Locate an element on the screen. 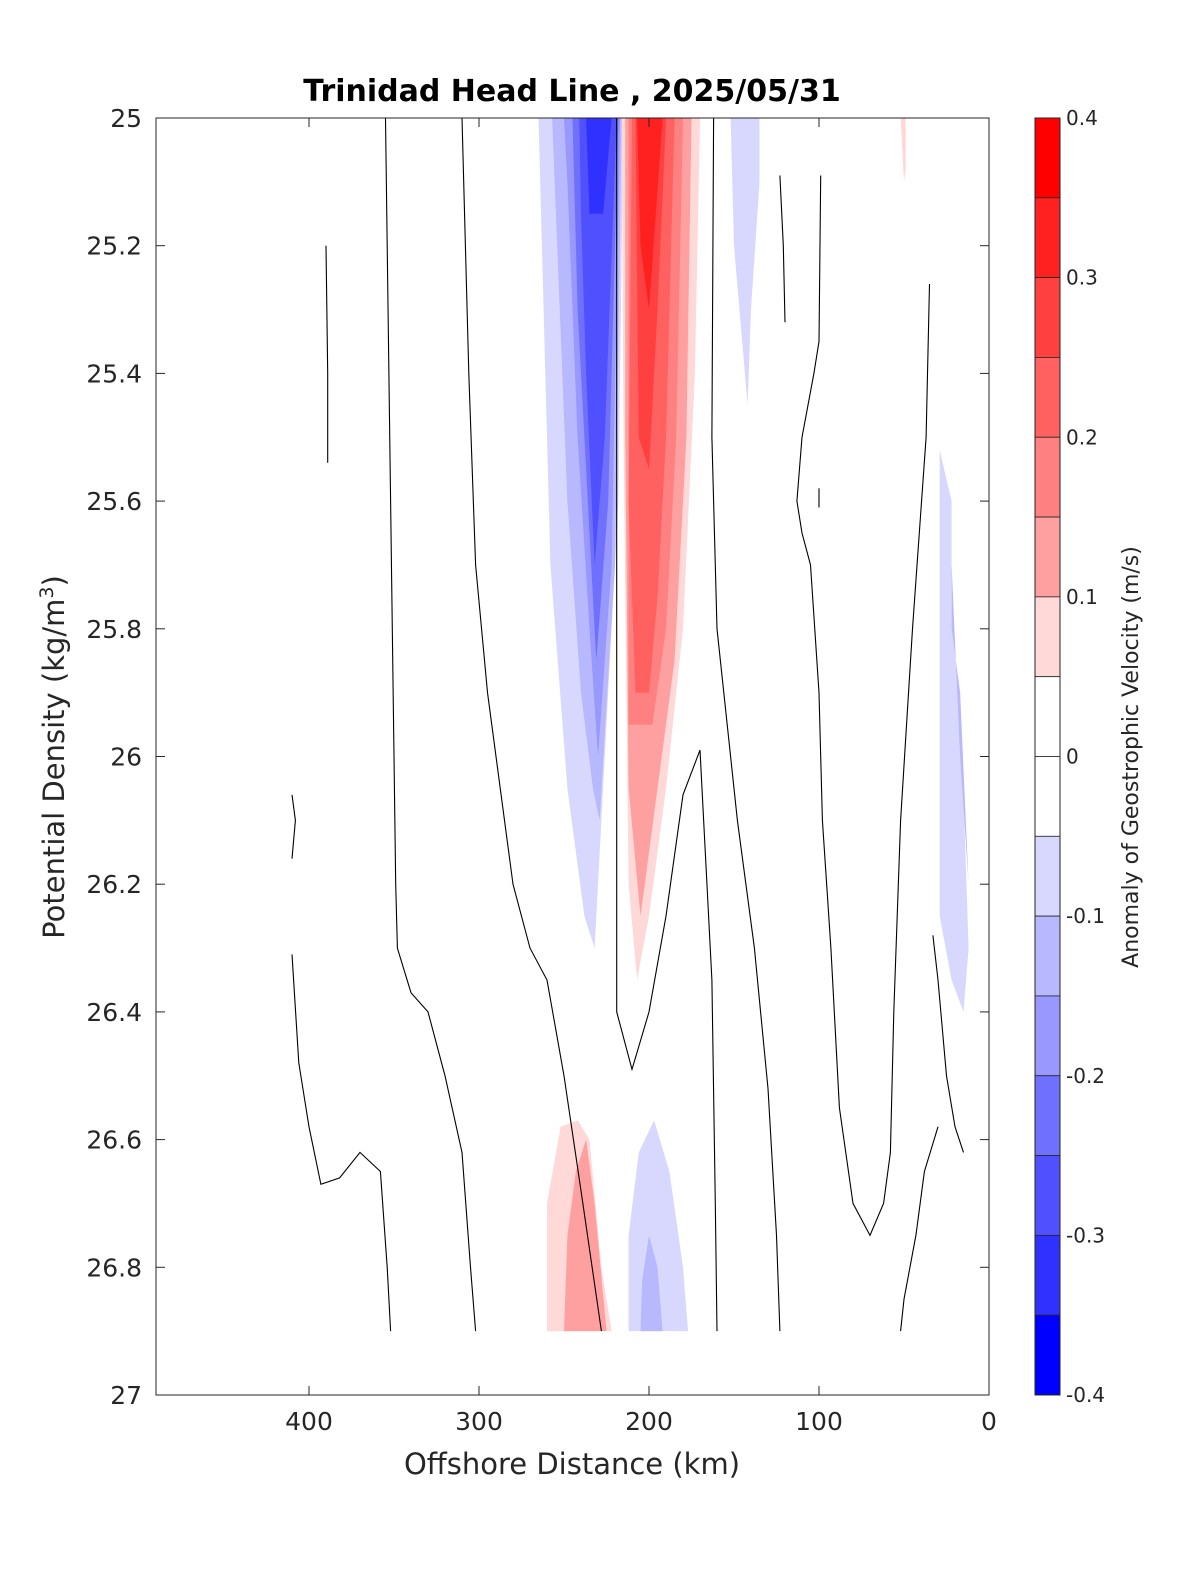 The height and width of the screenshot is (1575, 1200). colorbar-tick-label: 0 is located at coordinates (1072, 757).